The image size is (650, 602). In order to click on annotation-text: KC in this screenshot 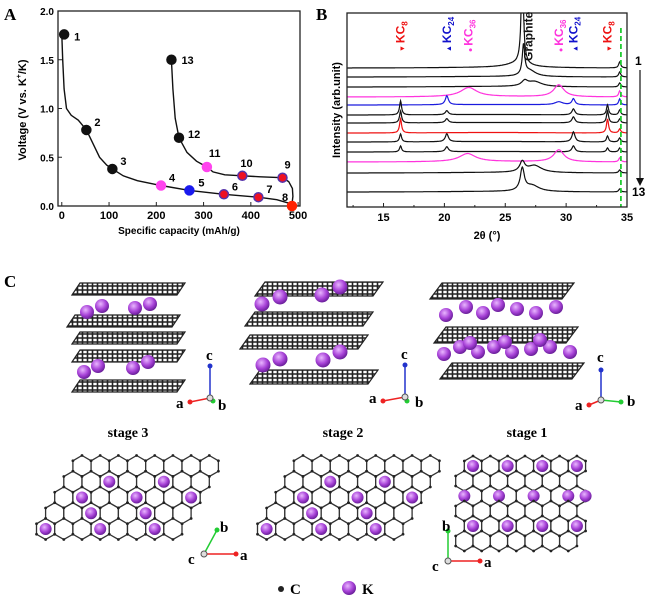, I will do `click(559, 37)`.